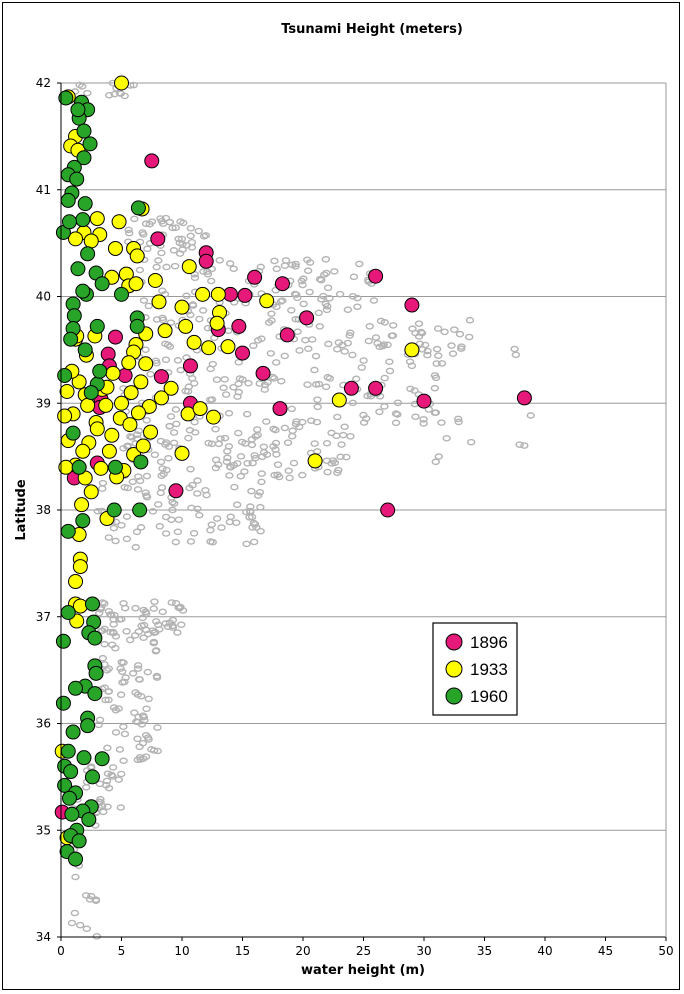 Image resolution: width=684 pixels, height=994 pixels. Describe the element at coordinates (43, 190) in the screenshot. I see `y-tick-label: 41` at that location.